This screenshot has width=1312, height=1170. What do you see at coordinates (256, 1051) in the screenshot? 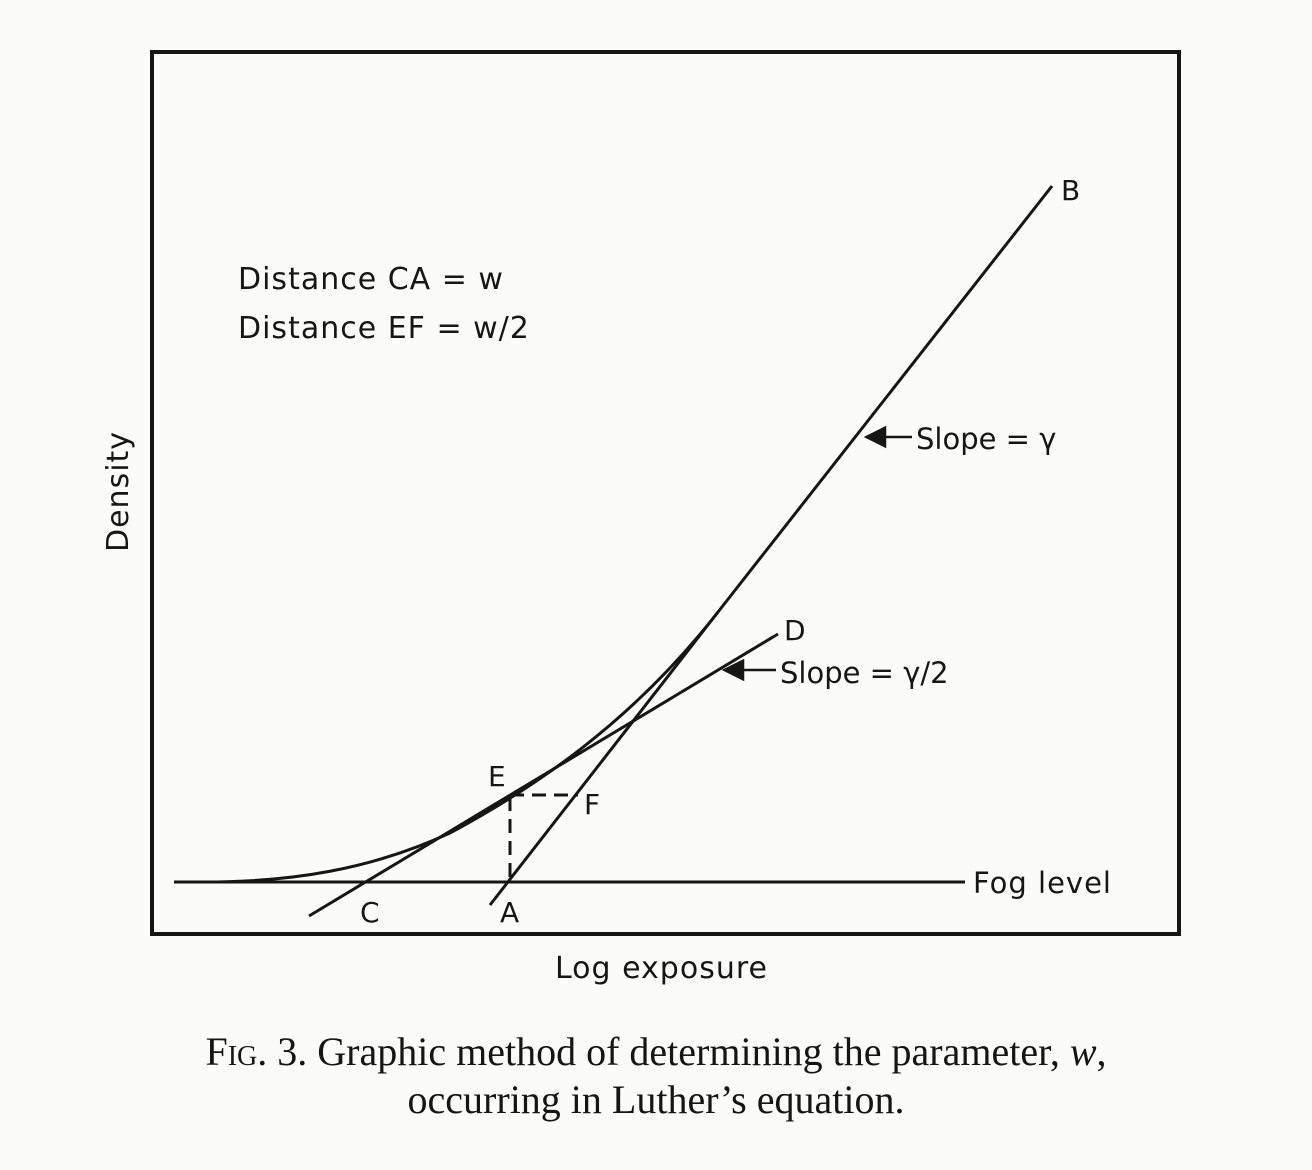
I see `figure-number: Fig. 3.` at bounding box center [256, 1051].